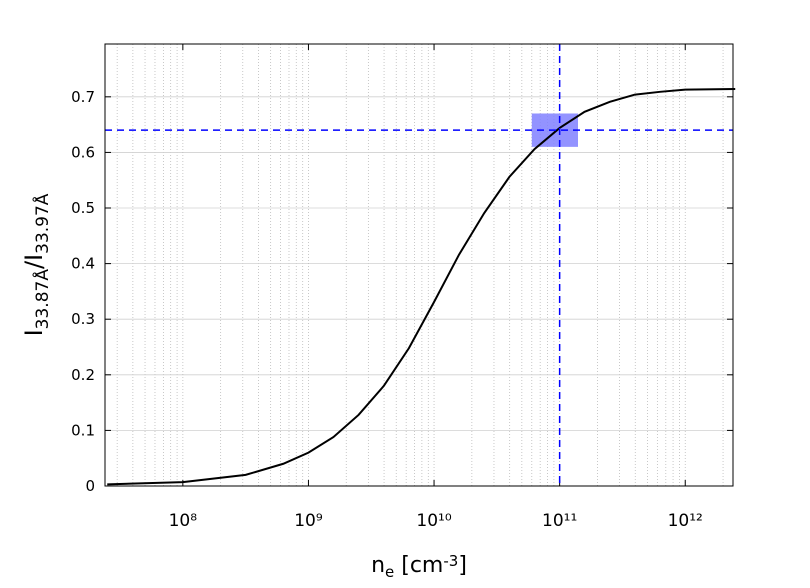  I want to click on y-axis-label-part: I, so click(34, 332).